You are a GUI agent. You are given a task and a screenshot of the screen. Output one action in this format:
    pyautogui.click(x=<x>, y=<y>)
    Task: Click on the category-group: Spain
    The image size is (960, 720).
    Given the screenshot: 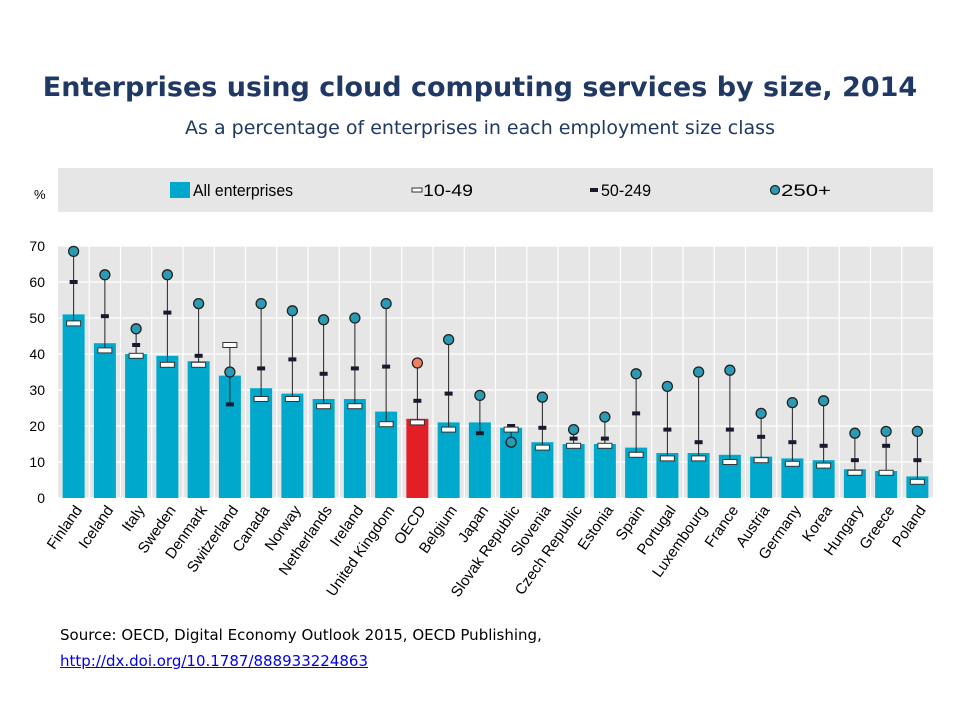 What is the action you would take?
    pyautogui.click(x=630, y=456)
    